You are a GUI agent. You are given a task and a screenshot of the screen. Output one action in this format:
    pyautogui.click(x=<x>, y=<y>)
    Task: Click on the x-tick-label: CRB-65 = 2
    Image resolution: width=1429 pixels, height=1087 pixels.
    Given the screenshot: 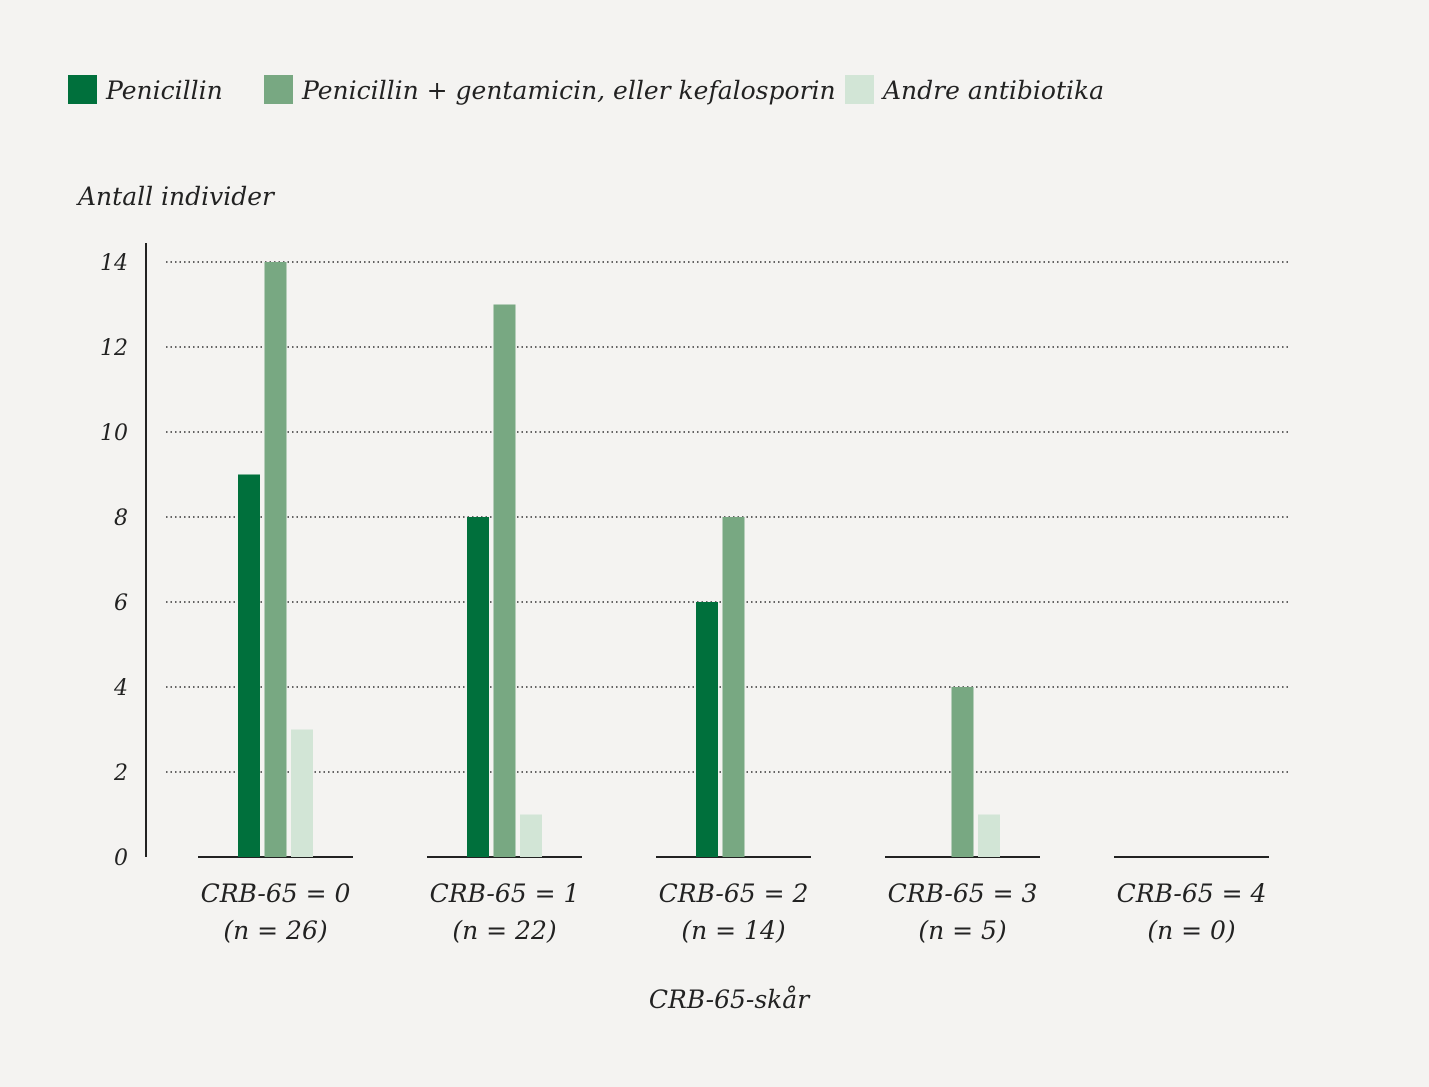 What is the action you would take?
    pyautogui.click(x=734, y=893)
    